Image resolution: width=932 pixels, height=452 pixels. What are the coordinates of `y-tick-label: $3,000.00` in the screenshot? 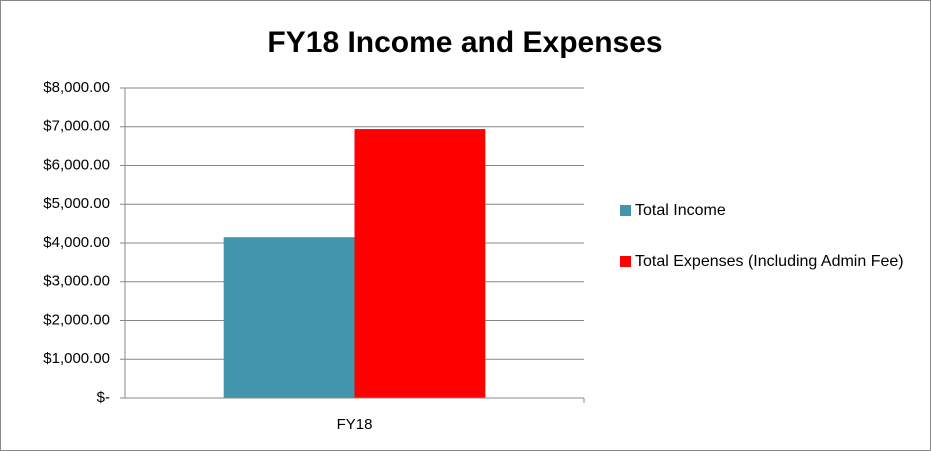 It's located at (76, 281).